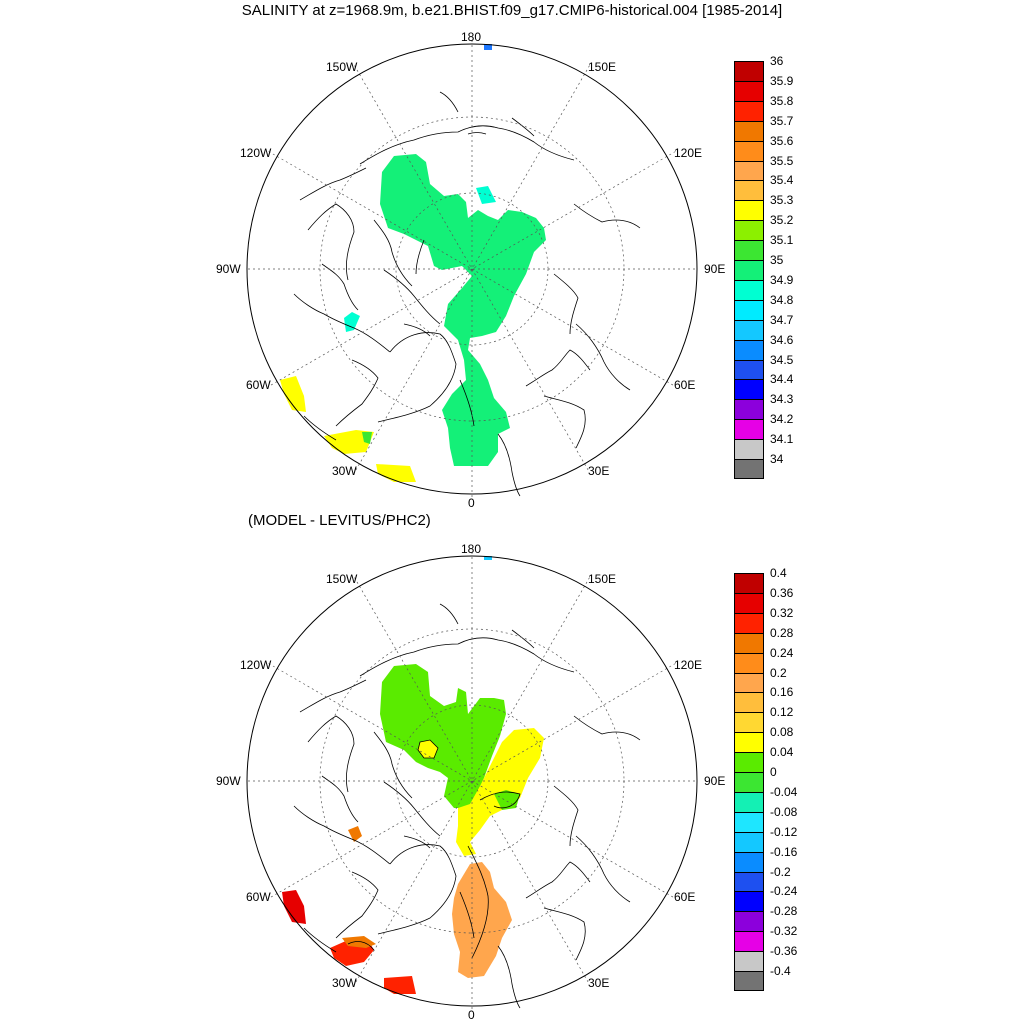 The image size is (1024, 1024). What do you see at coordinates (782, 279) in the screenshot?
I see `colorbar-tick-label: 34.9` at bounding box center [782, 279].